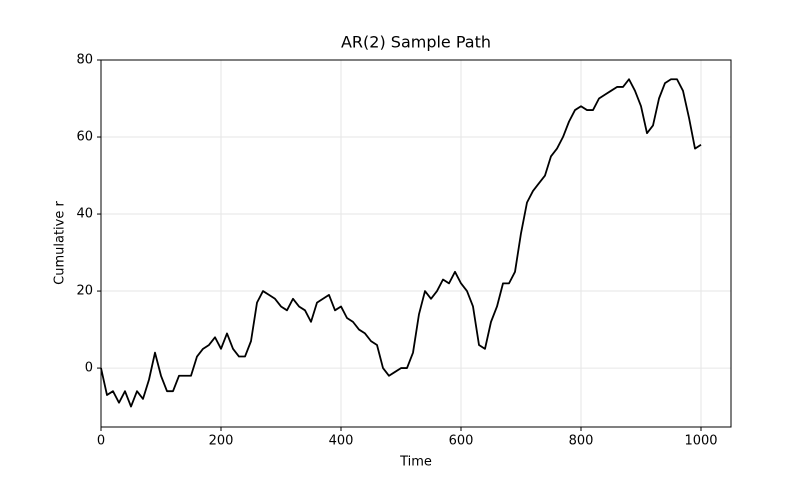  Describe the element at coordinates (341, 441) in the screenshot. I see `x-tick-label: 400` at that location.